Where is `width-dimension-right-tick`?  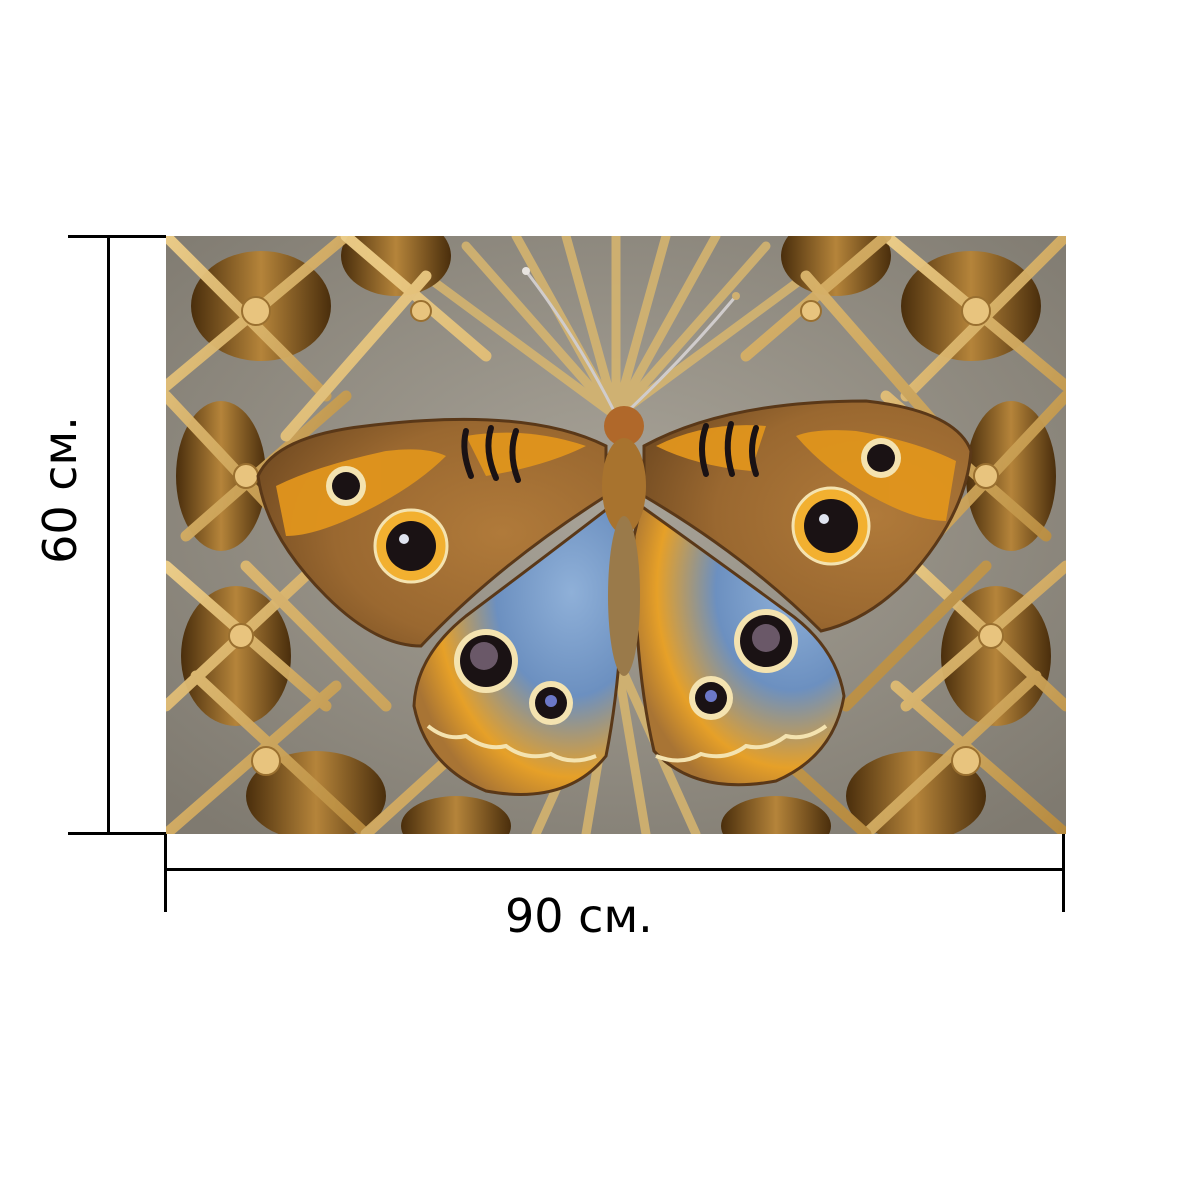
width-dimension-right-tick is located at coordinates (1063, 873).